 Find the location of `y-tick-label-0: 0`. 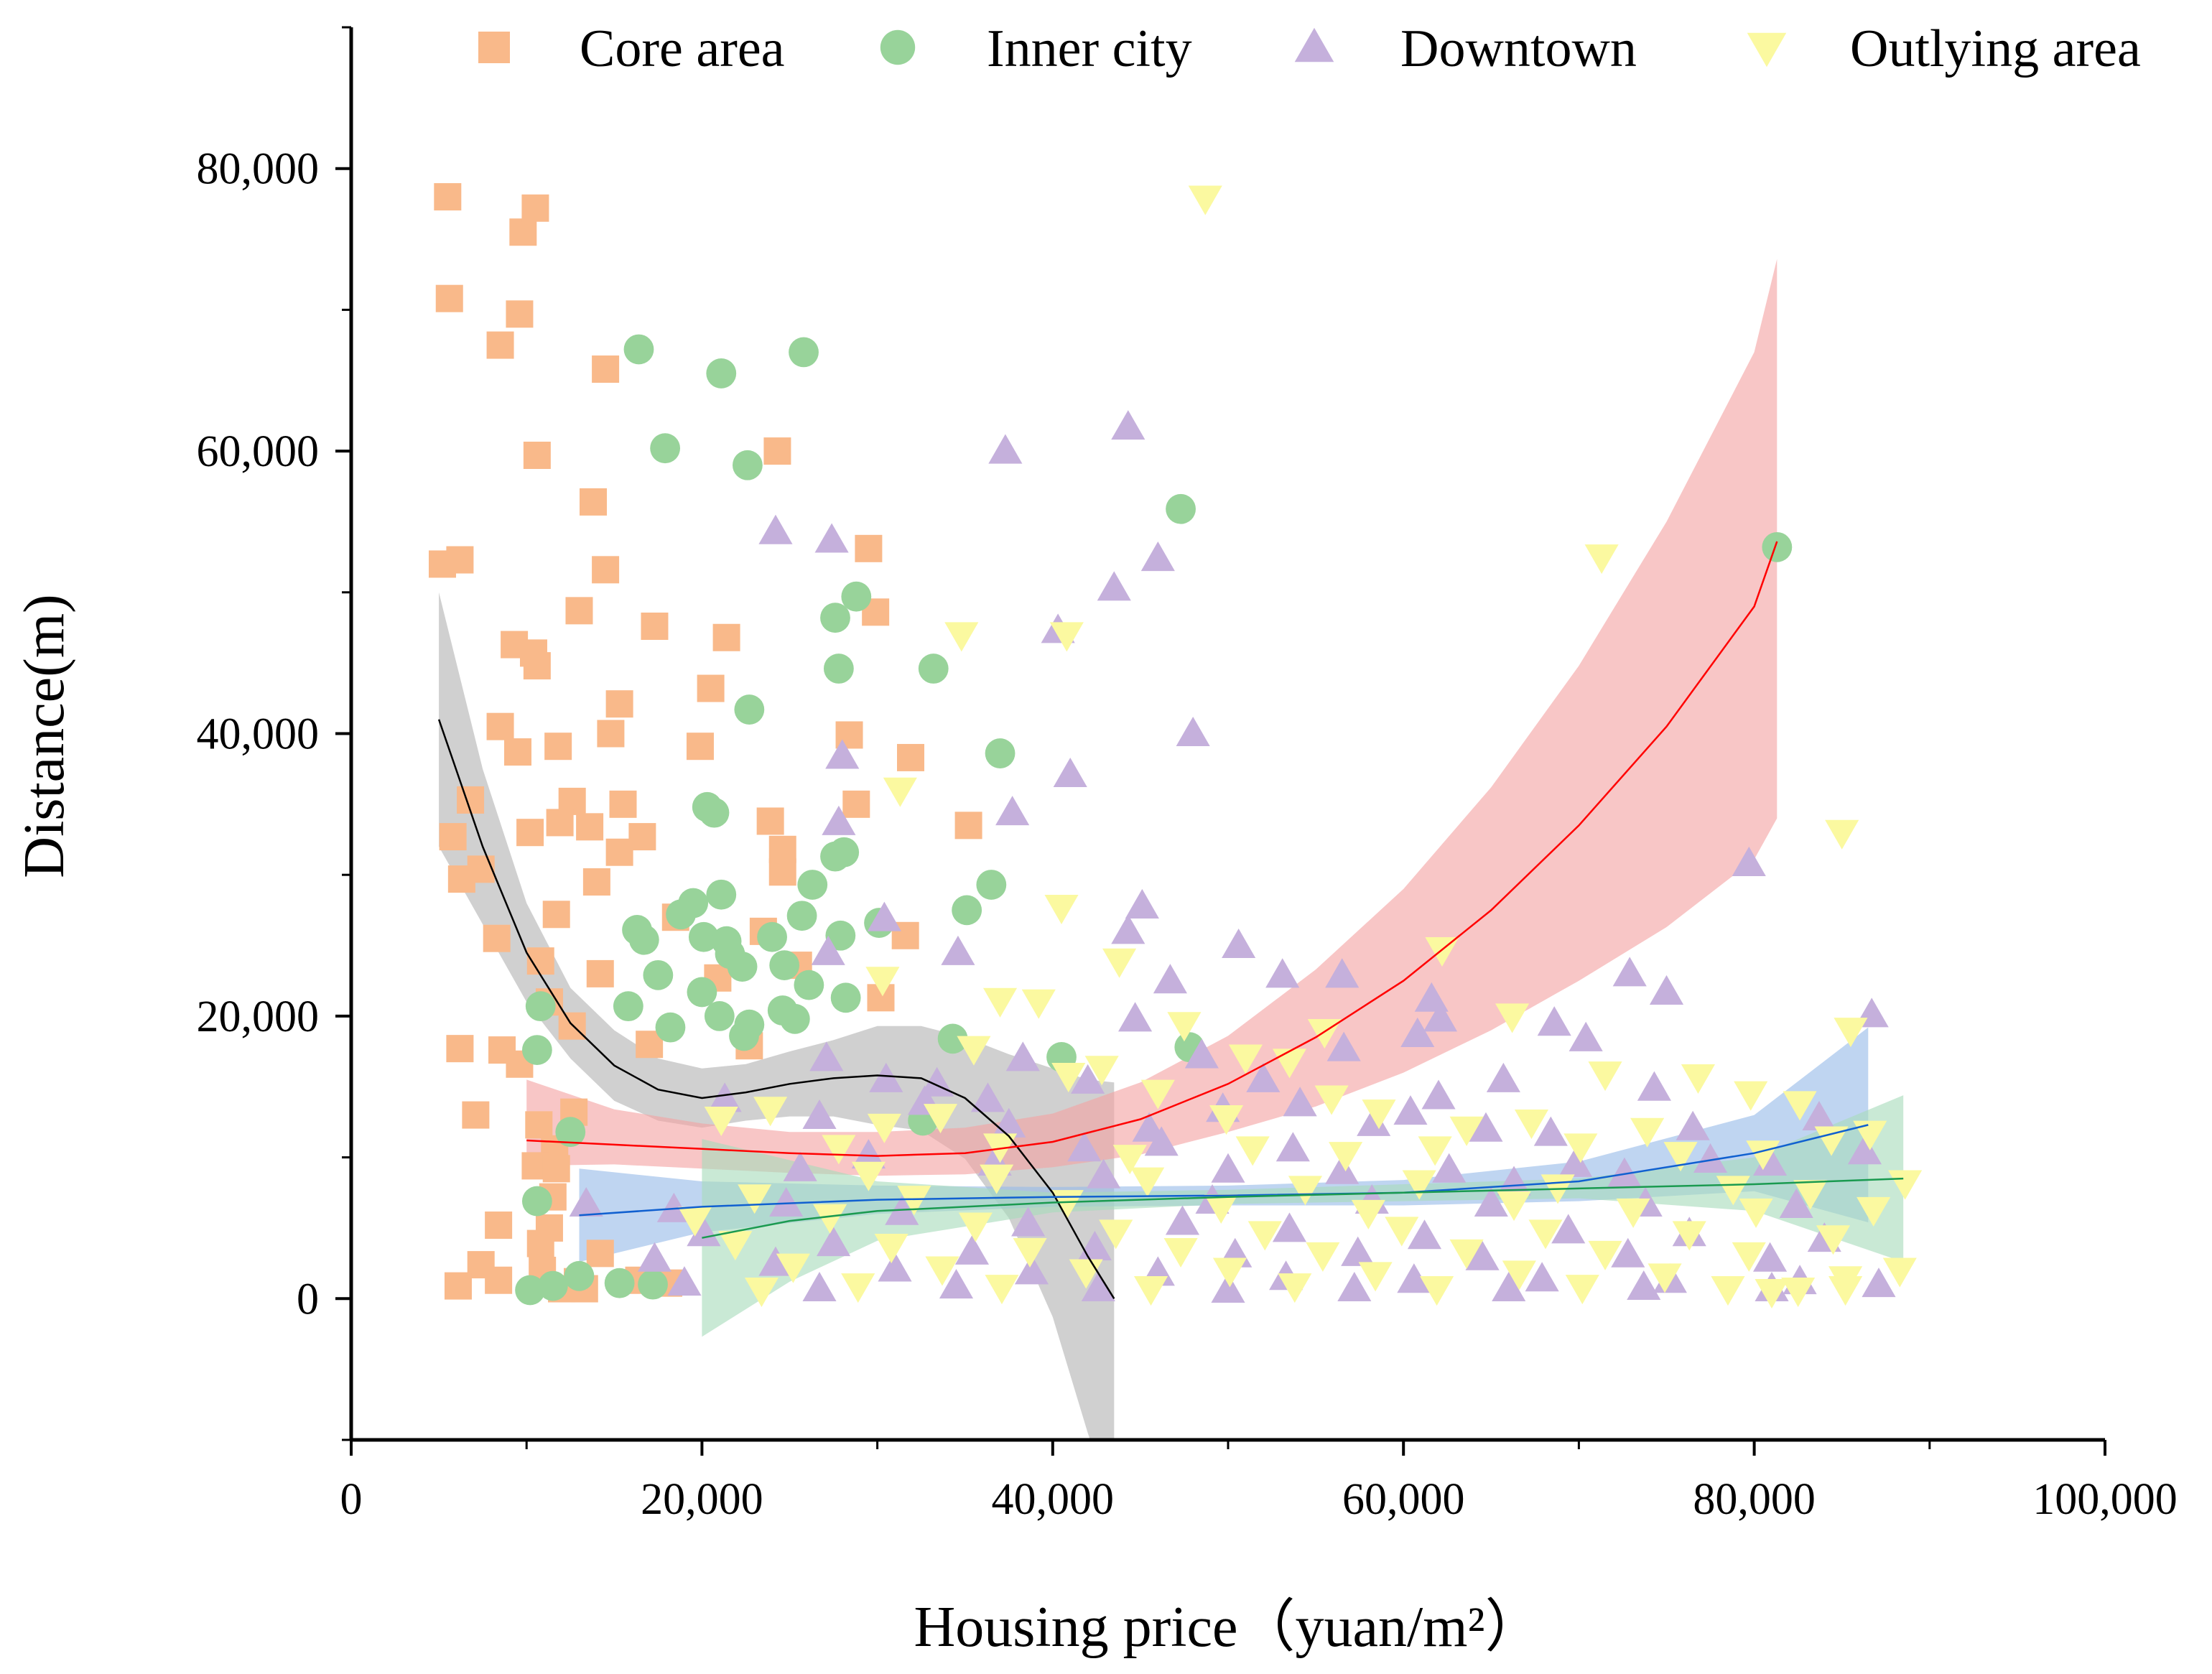

y-tick-label-0: 0 is located at coordinates (308, 1300).